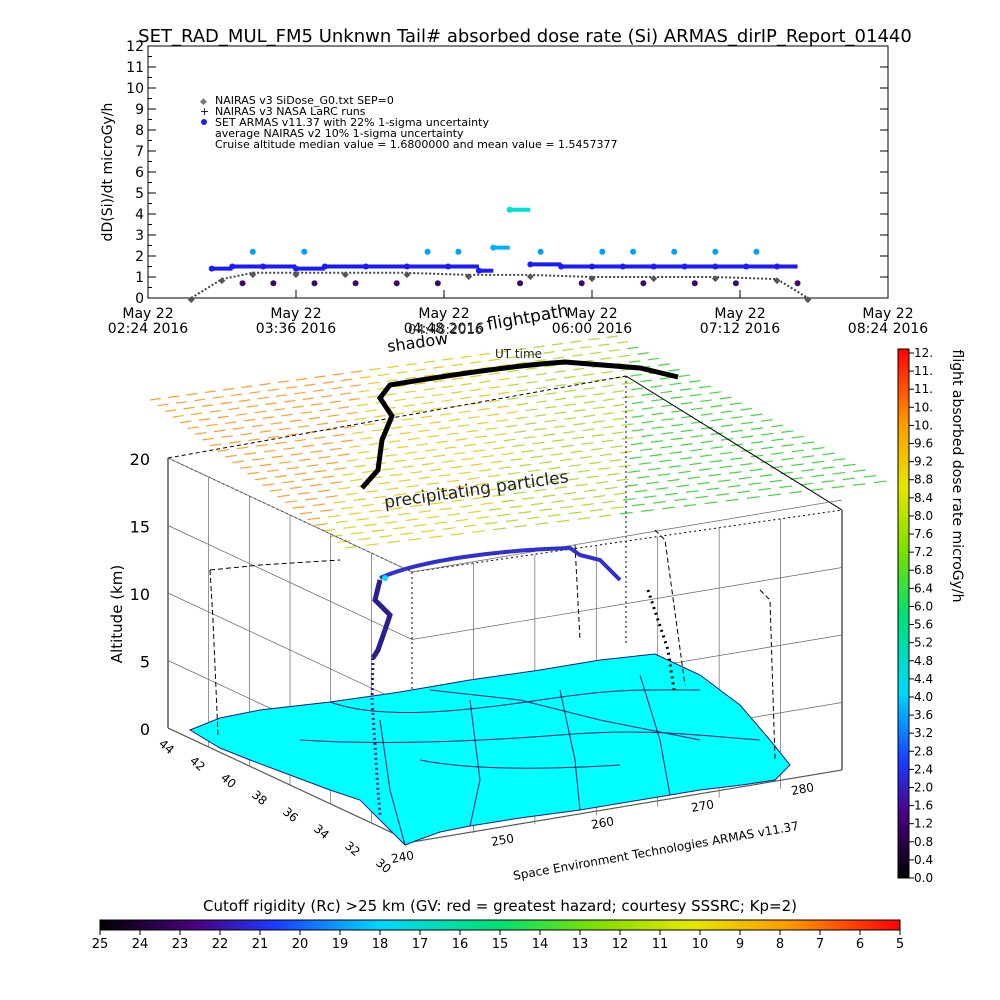  What do you see at coordinates (204, 111) in the screenshot?
I see `legend-marker-plus: +` at bounding box center [204, 111].